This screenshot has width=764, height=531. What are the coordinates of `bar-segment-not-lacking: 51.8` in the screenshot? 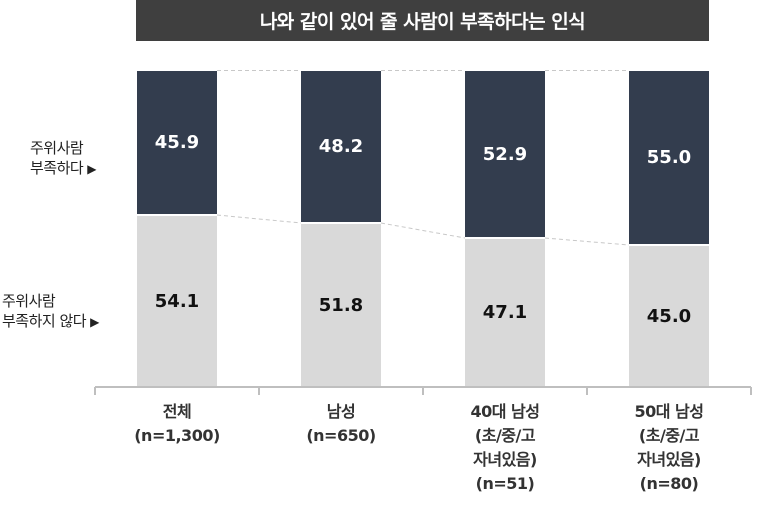 It's located at (341, 305).